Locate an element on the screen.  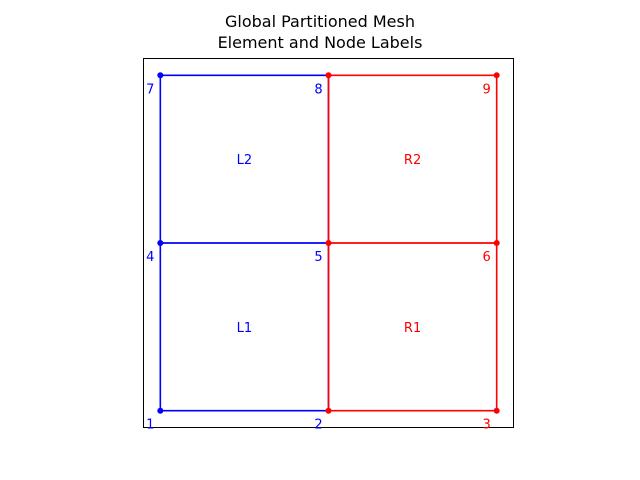
node-1-label: 1 is located at coordinates (150, 425).